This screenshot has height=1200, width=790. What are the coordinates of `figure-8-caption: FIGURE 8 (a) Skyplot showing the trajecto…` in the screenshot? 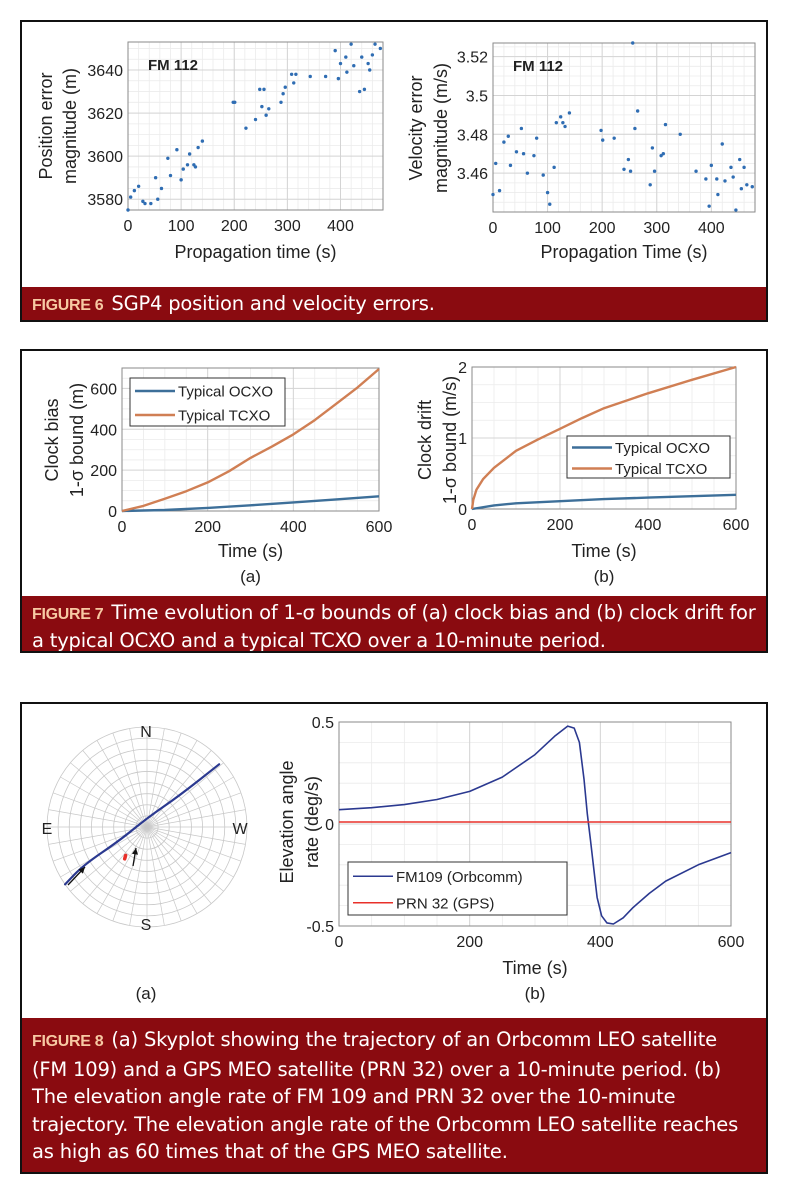 It's located at (394, 1095).